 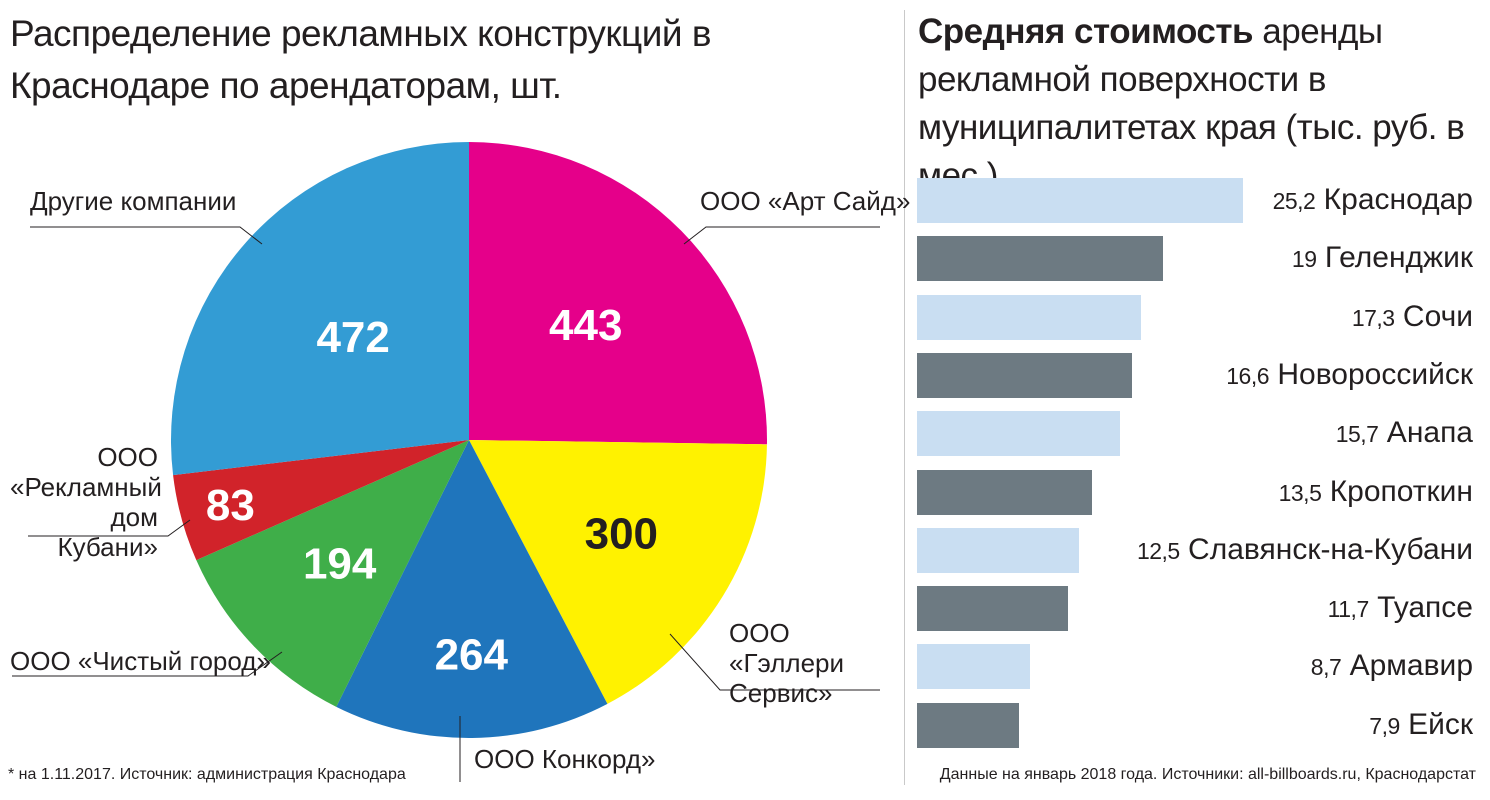 What do you see at coordinates (1304, 259) in the screenshot?
I see `bar-value-label: 19` at bounding box center [1304, 259].